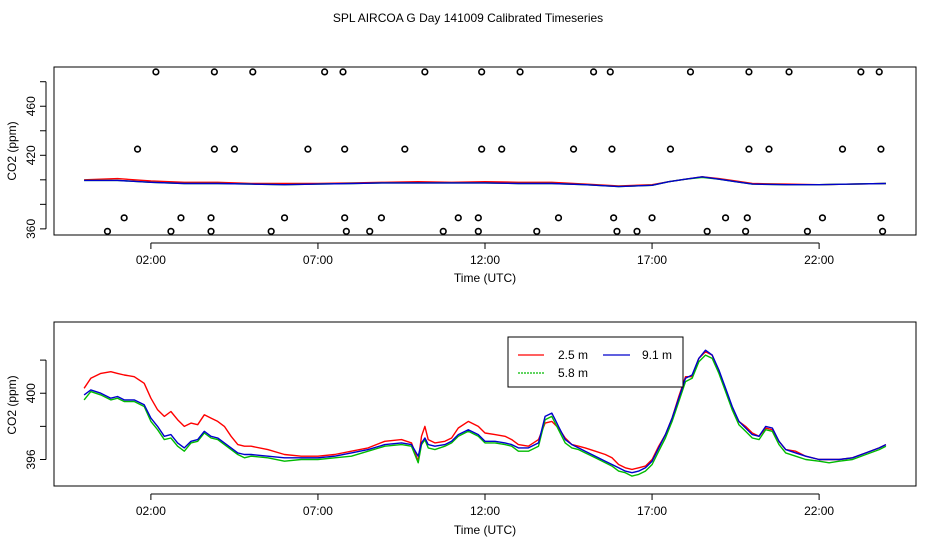  Describe the element at coordinates (12, 150) in the screenshot. I see `top-y-label: CO2 (ppm)` at that location.